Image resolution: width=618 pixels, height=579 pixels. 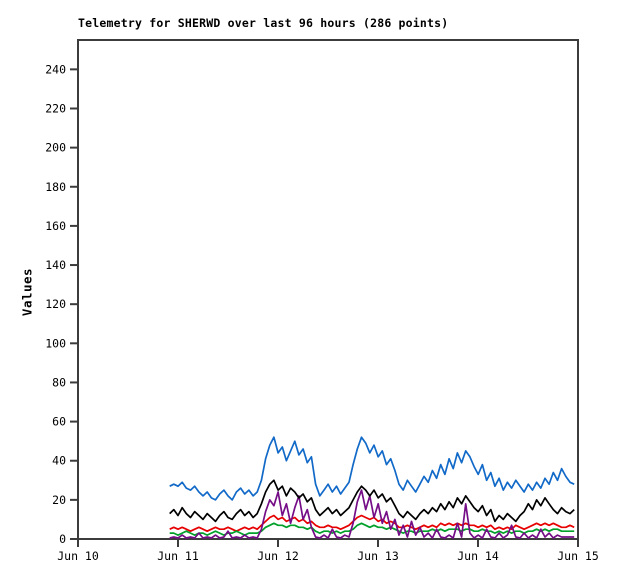 I want to click on y-tick-label: 120, so click(x=55, y=304).